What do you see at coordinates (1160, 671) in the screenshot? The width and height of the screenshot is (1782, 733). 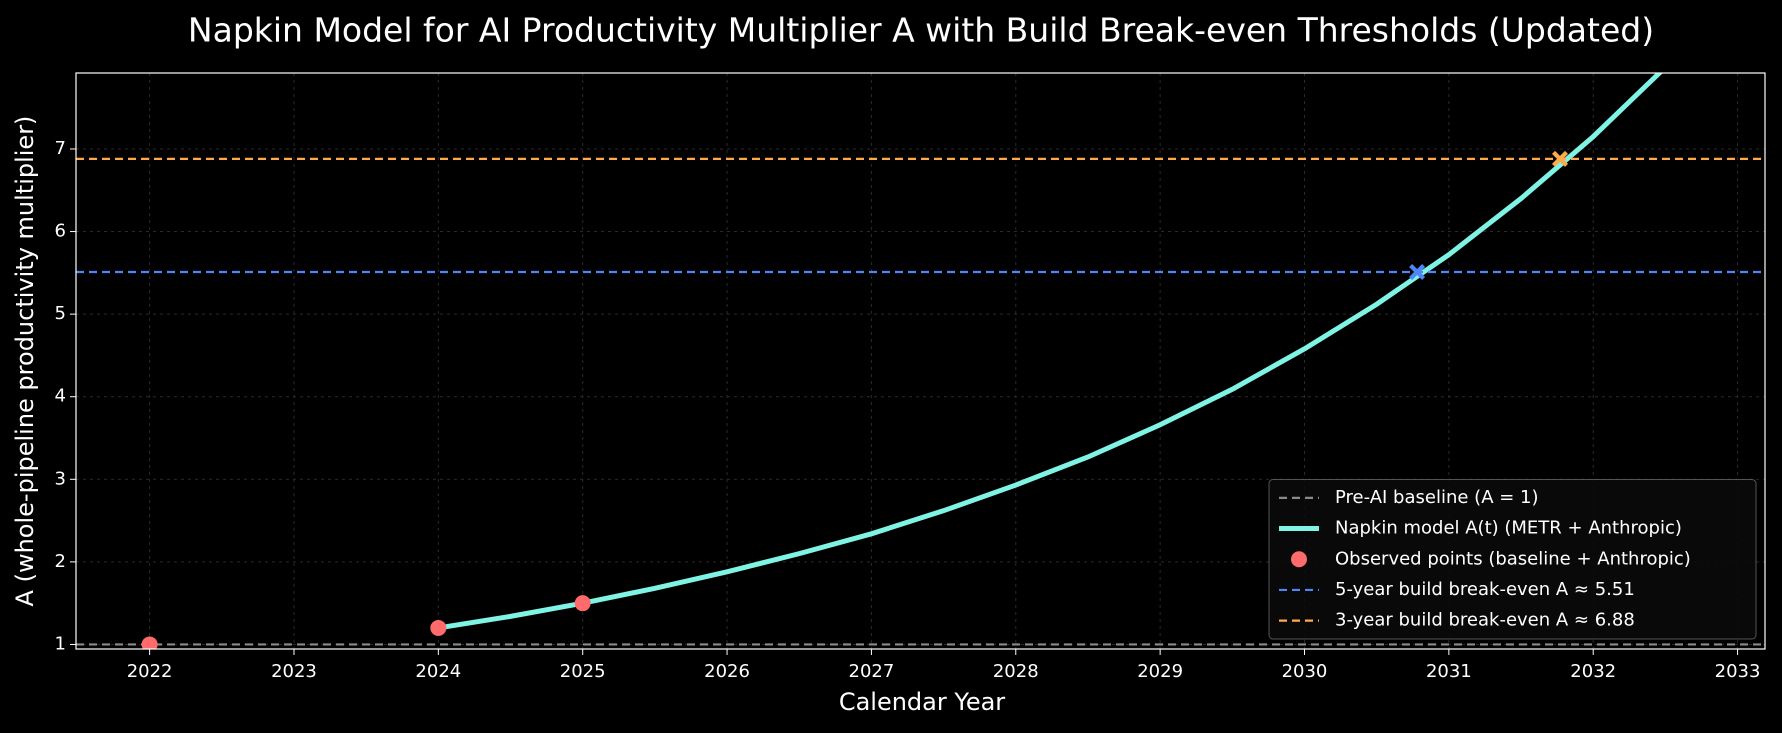 I see `x-tick-label: 2029` at bounding box center [1160, 671].